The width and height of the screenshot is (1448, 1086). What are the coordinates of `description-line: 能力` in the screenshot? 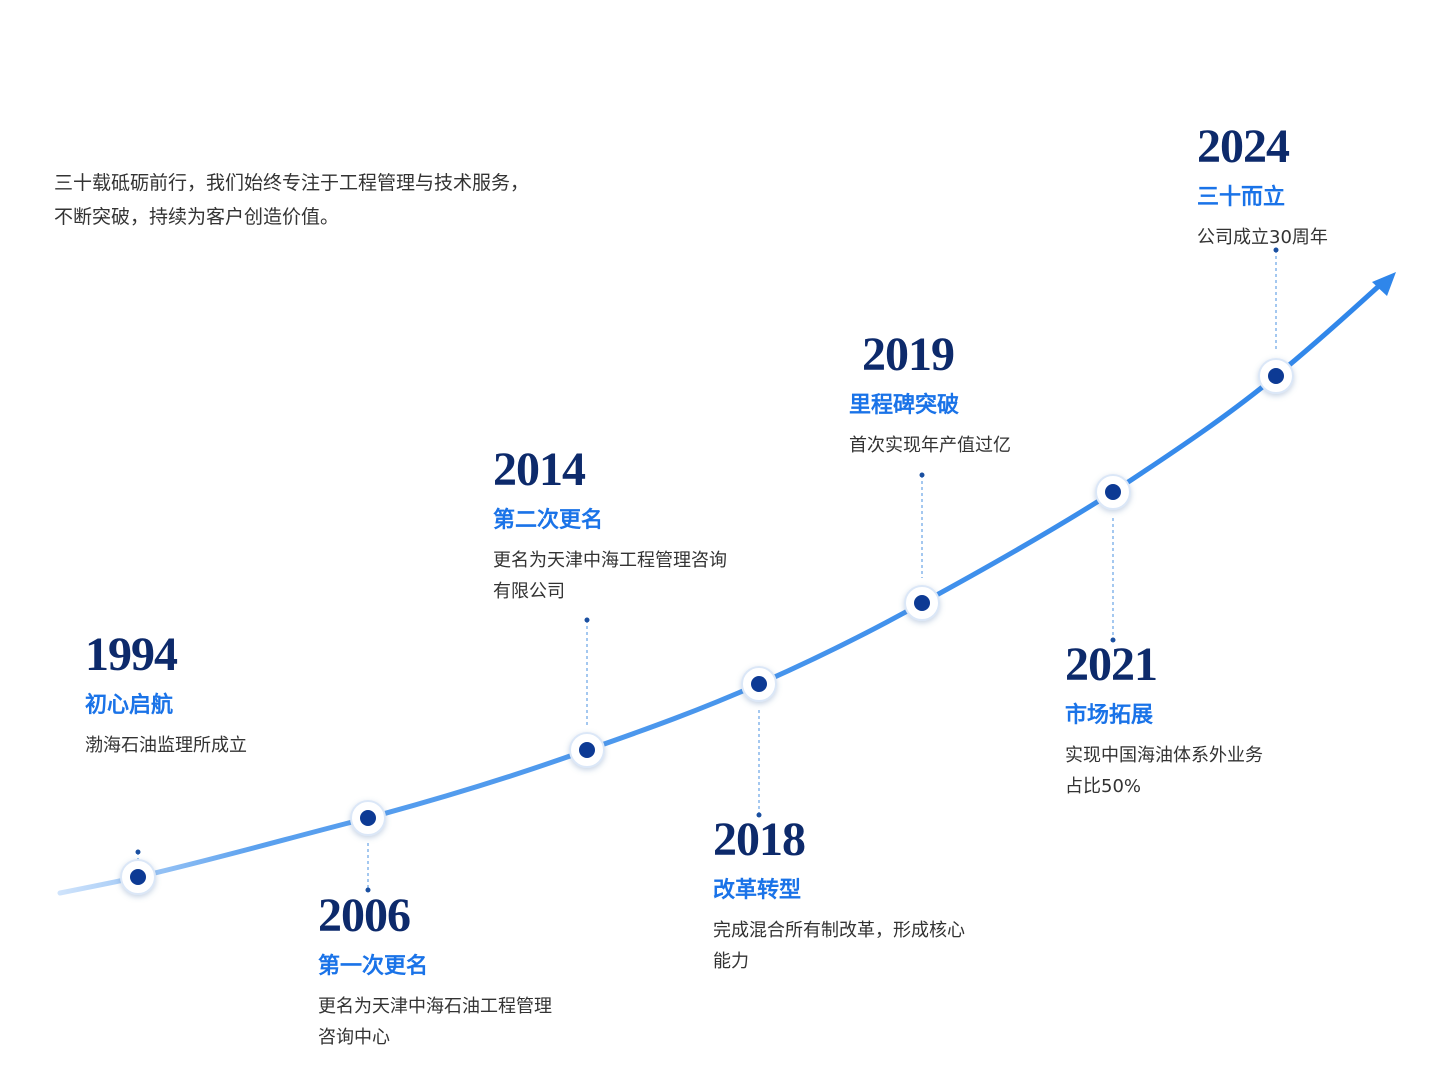 It's located at (731, 961).